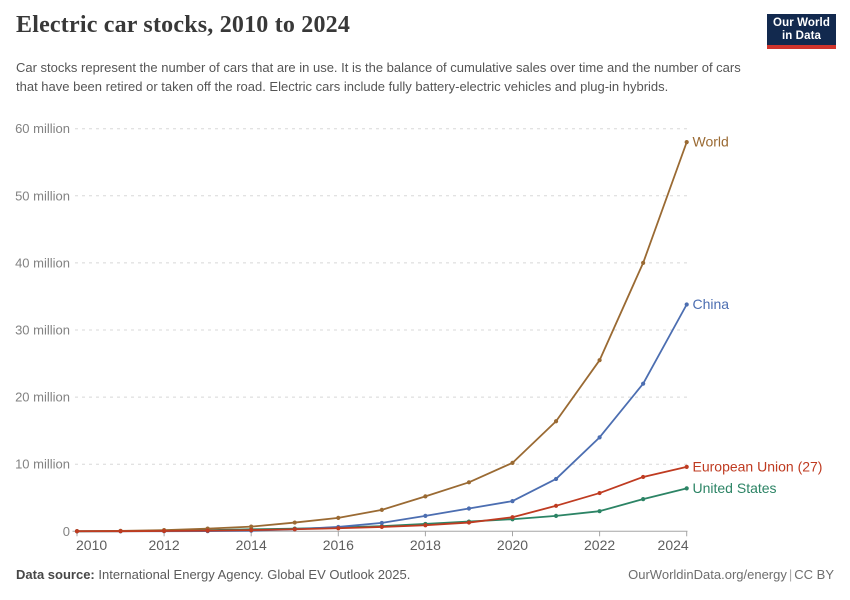 Image resolution: width=850 pixels, height=600 pixels. I want to click on y-axis-tick-label: 40 million, so click(42, 262).